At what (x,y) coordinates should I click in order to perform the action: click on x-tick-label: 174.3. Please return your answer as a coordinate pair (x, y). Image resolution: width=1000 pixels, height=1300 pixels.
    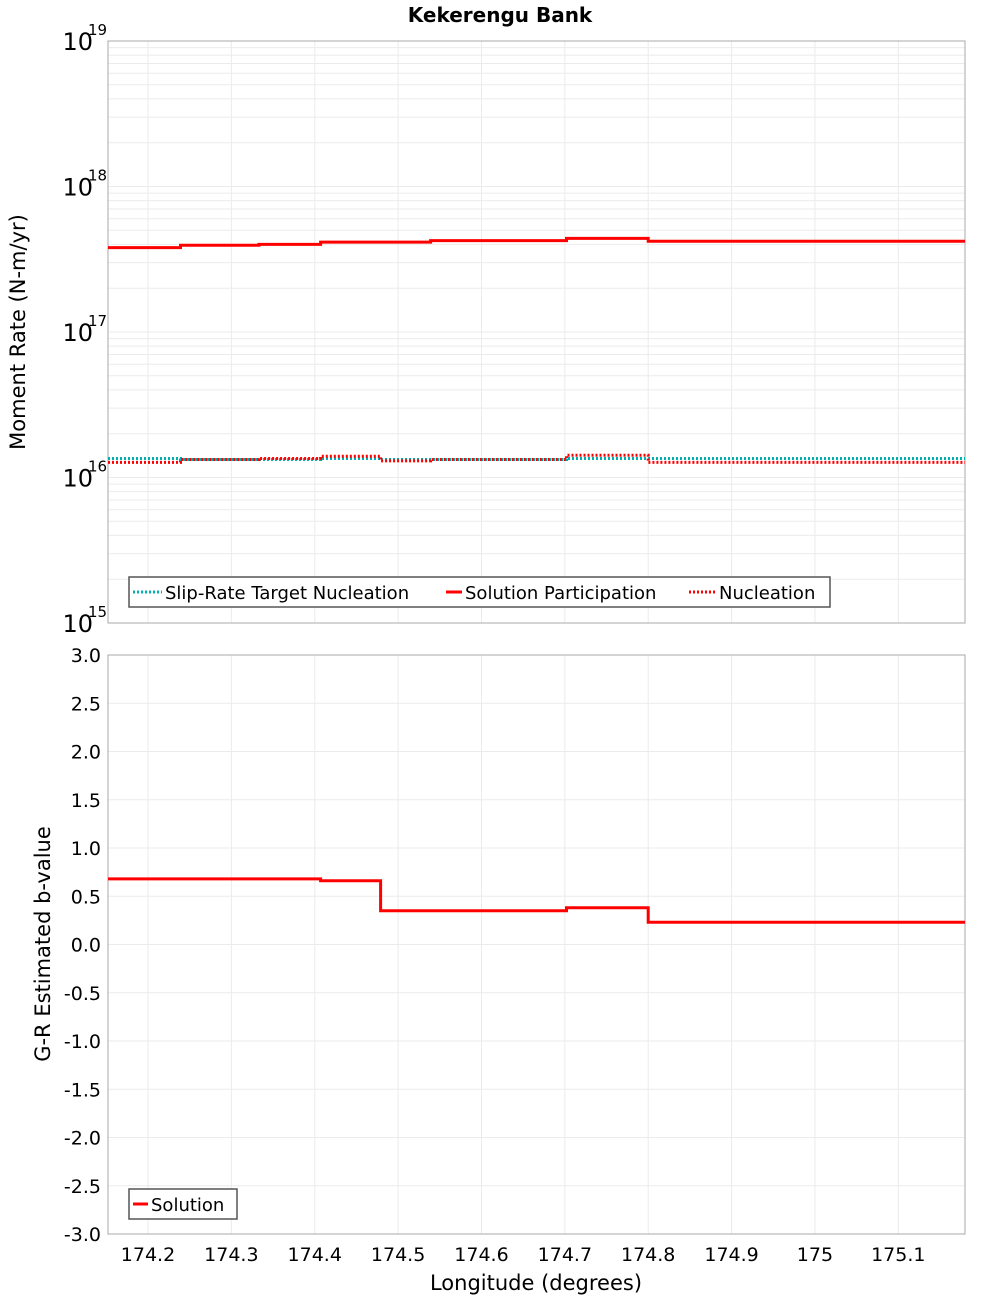
    Looking at the image, I should click on (231, 1255).